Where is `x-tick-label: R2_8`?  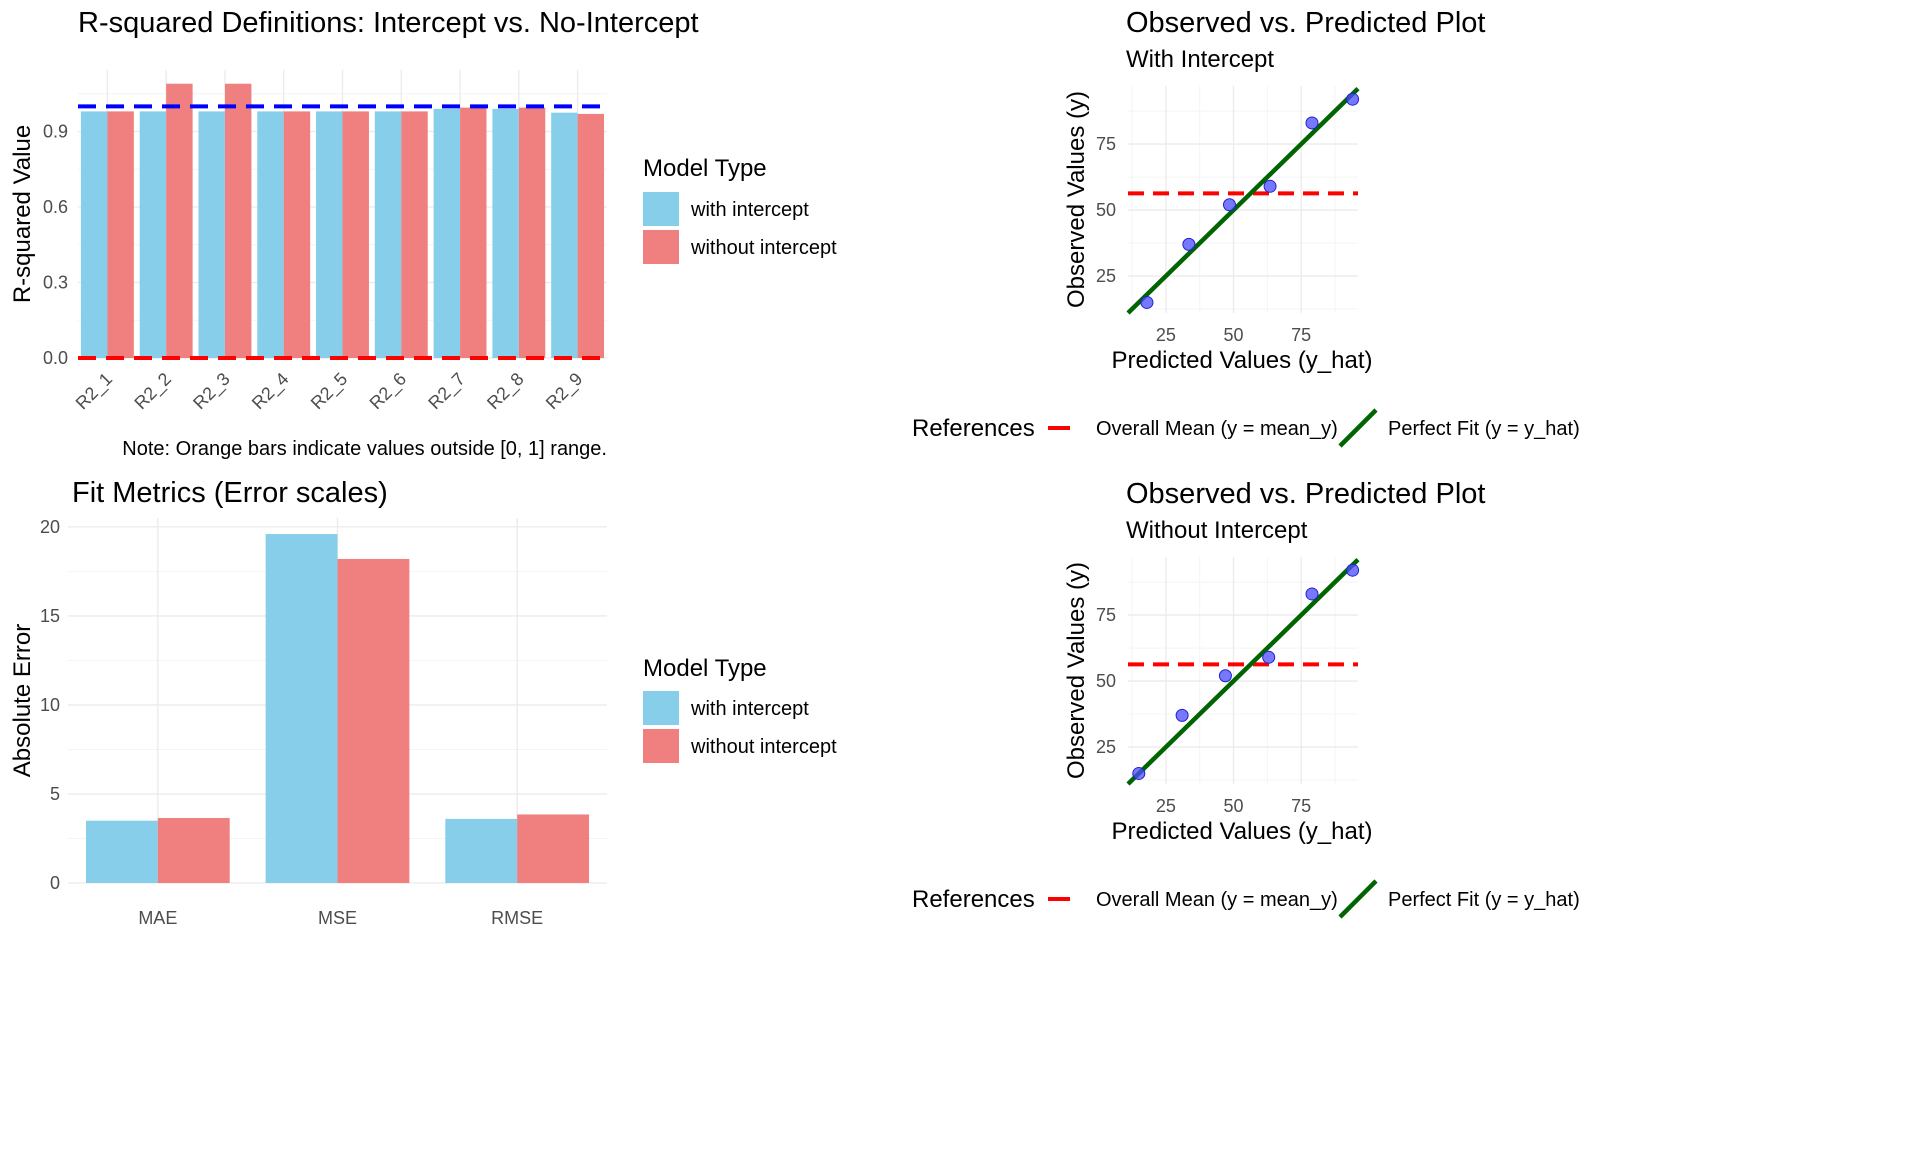 x-tick-label: R2_8 is located at coordinates (505, 391).